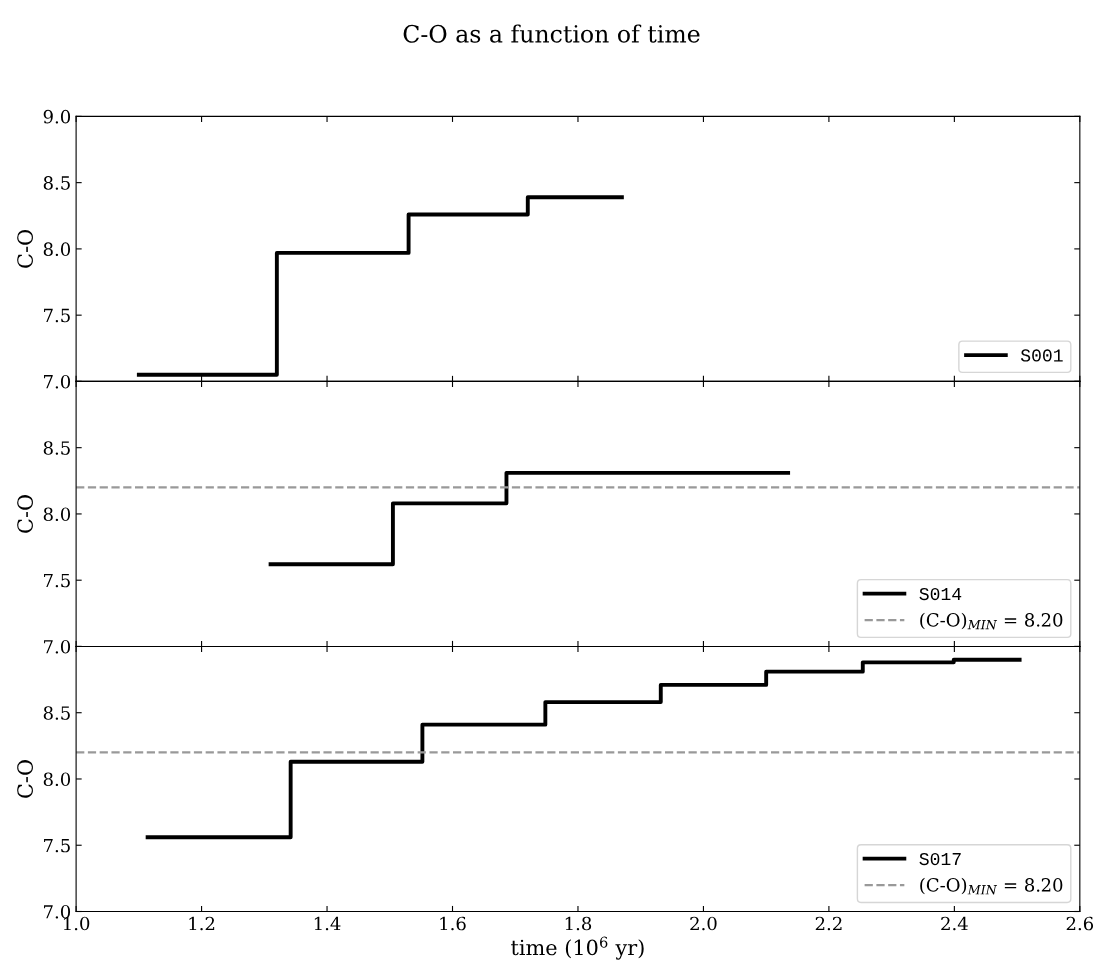 The height and width of the screenshot is (978, 1103). What do you see at coordinates (57, 116) in the screenshot?
I see `y-tick-label: 9.0` at bounding box center [57, 116].